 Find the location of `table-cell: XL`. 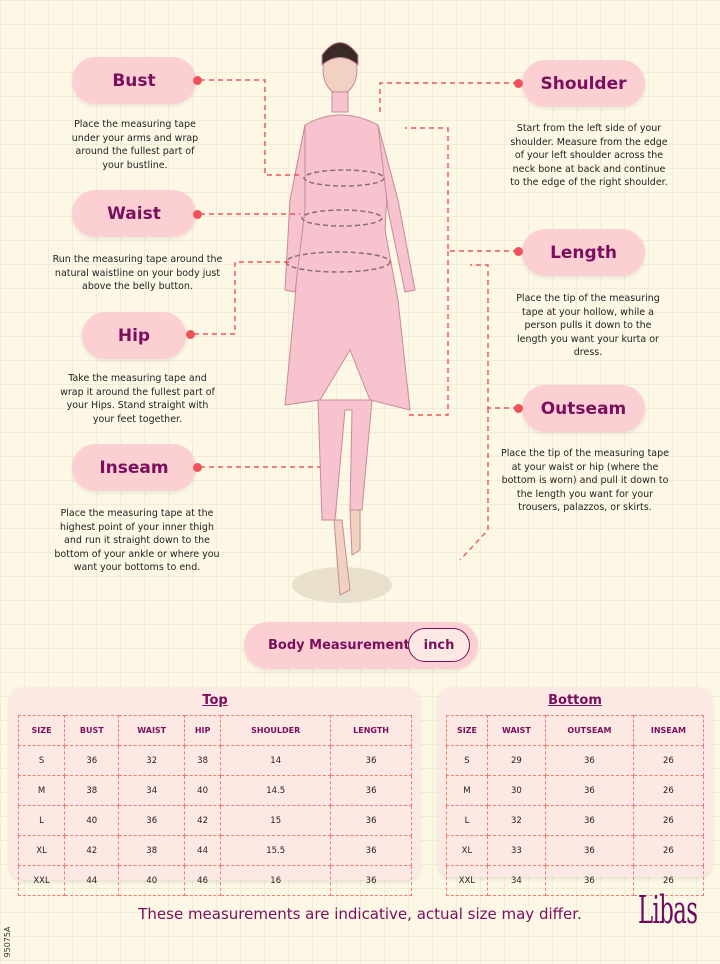

table-cell: XL is located at coordinates (467, 850).